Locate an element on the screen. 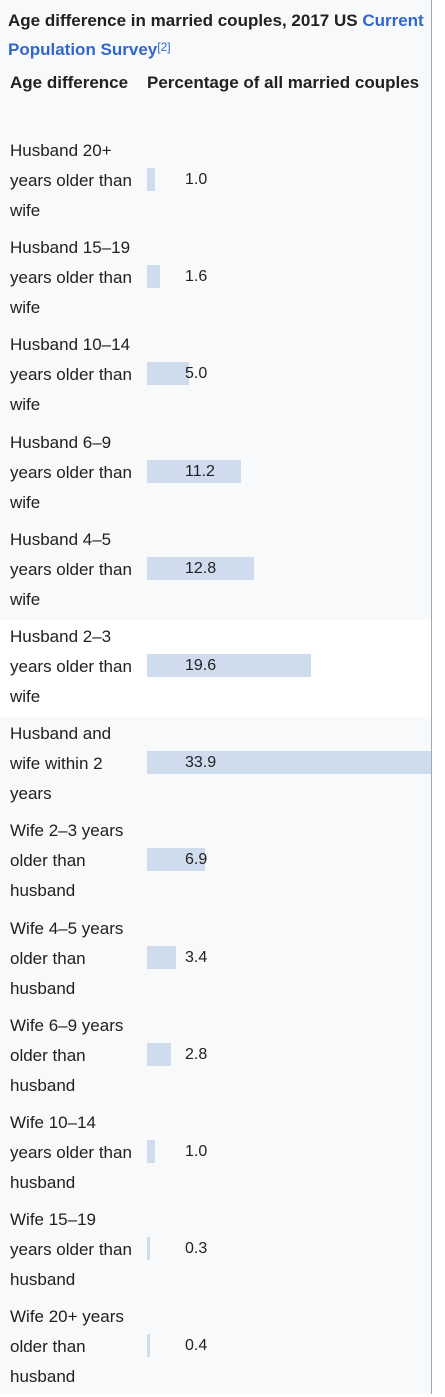 This screenshot has height=1397, width=445. category-label: Husband 20+ years older than wife is located at coordinates (71, 180).